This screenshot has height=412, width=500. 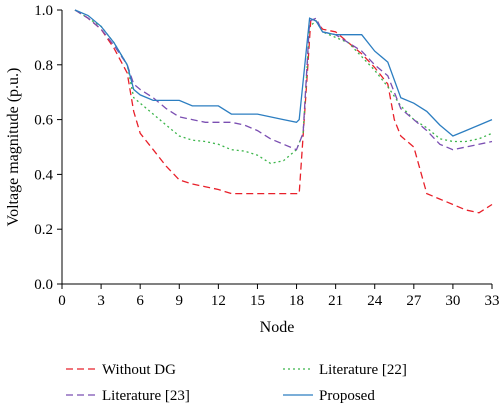 I want to click on x-tick-label: 6, so click(x=140, y=301).